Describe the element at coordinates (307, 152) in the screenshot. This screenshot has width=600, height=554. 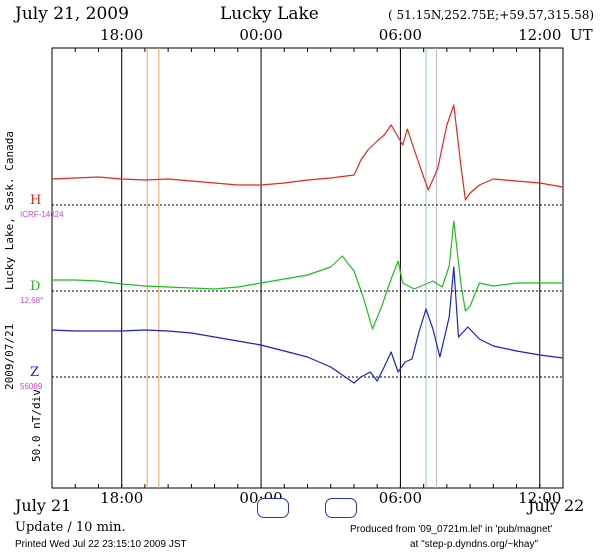
I see `series-line-h` at that location.